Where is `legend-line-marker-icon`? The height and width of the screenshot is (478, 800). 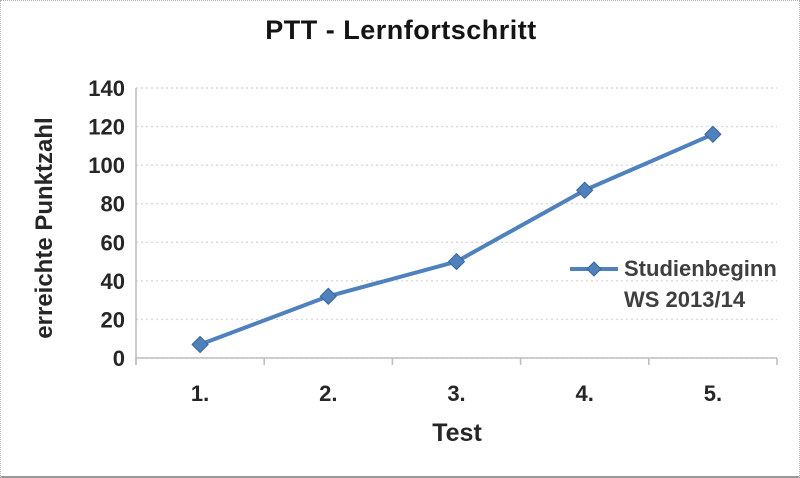 legend-line-marker-icon is located at coordinates (594, 269).